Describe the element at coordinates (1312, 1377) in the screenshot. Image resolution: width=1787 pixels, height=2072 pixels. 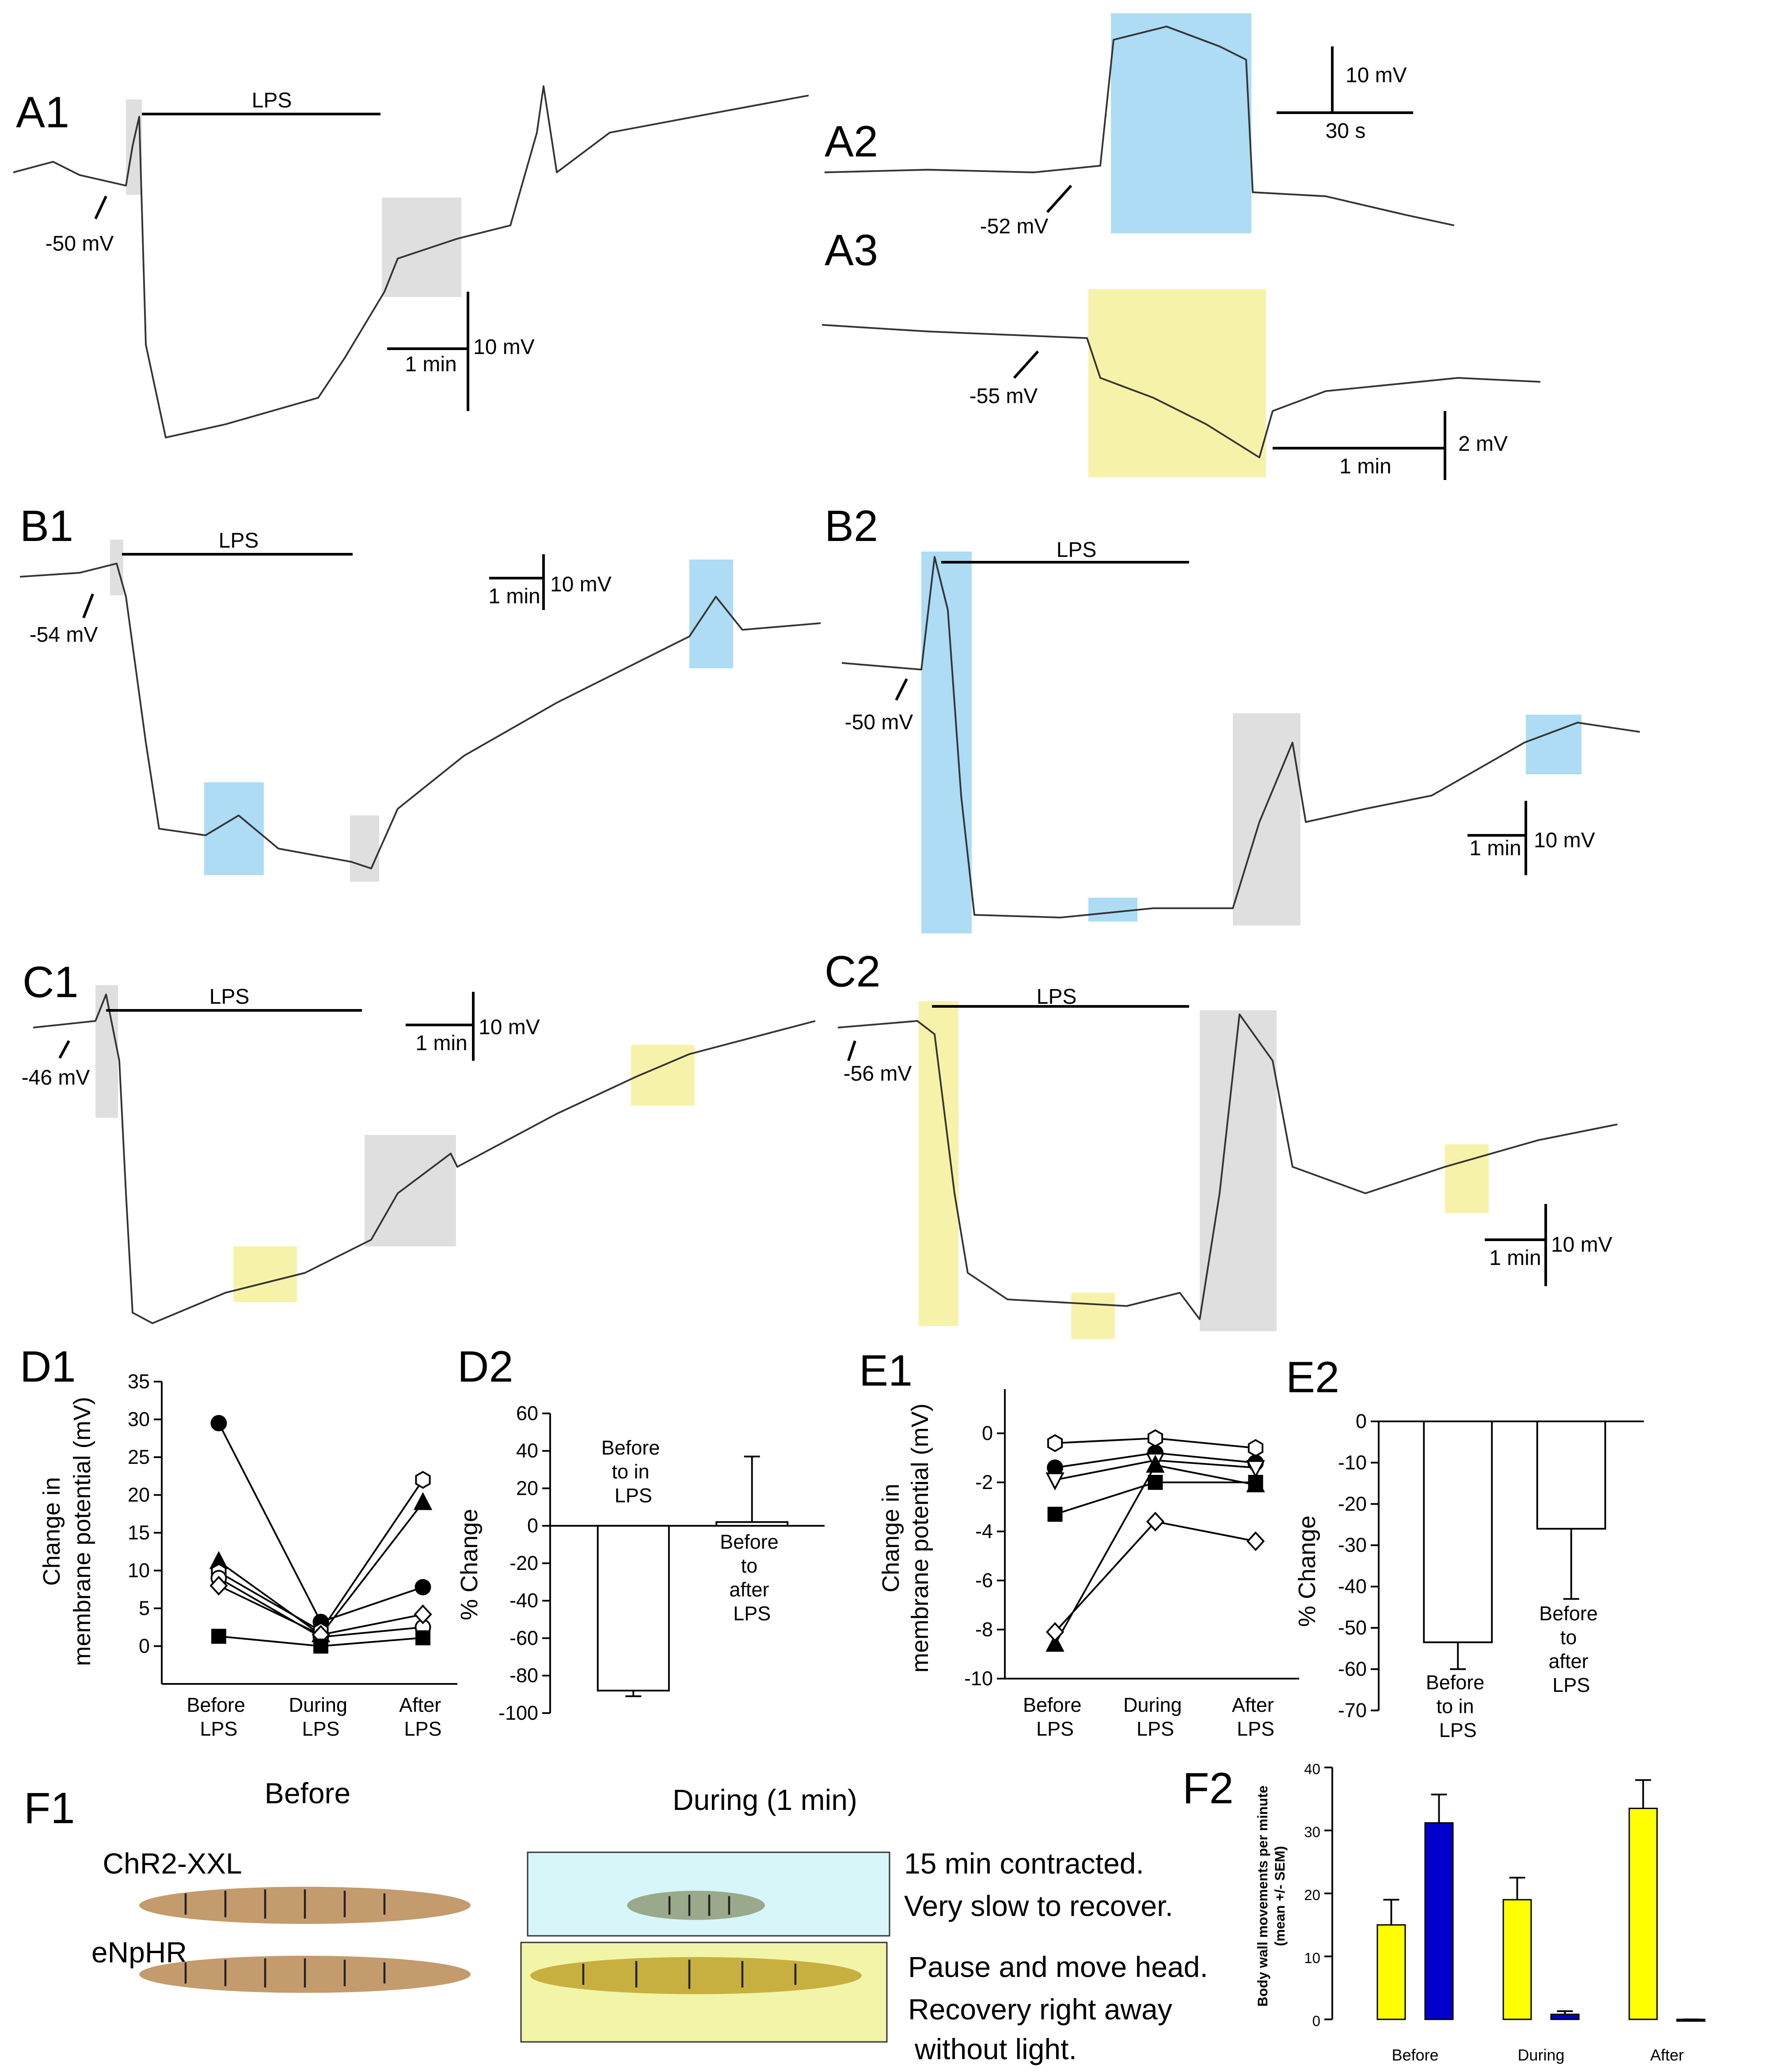
I see `panel-label: E2` at that location.